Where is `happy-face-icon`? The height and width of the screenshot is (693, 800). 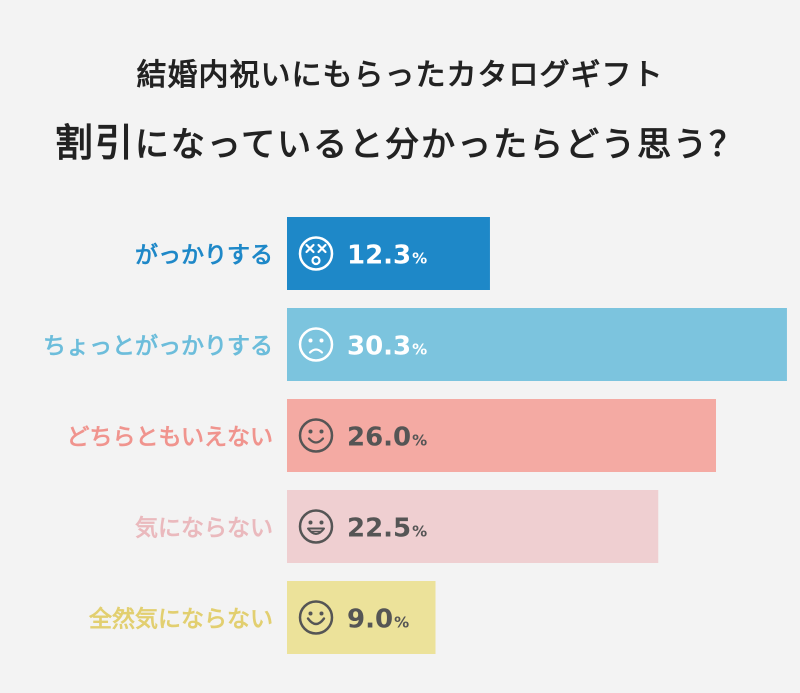
happy-face-icon is located at coordinates (316, 617).